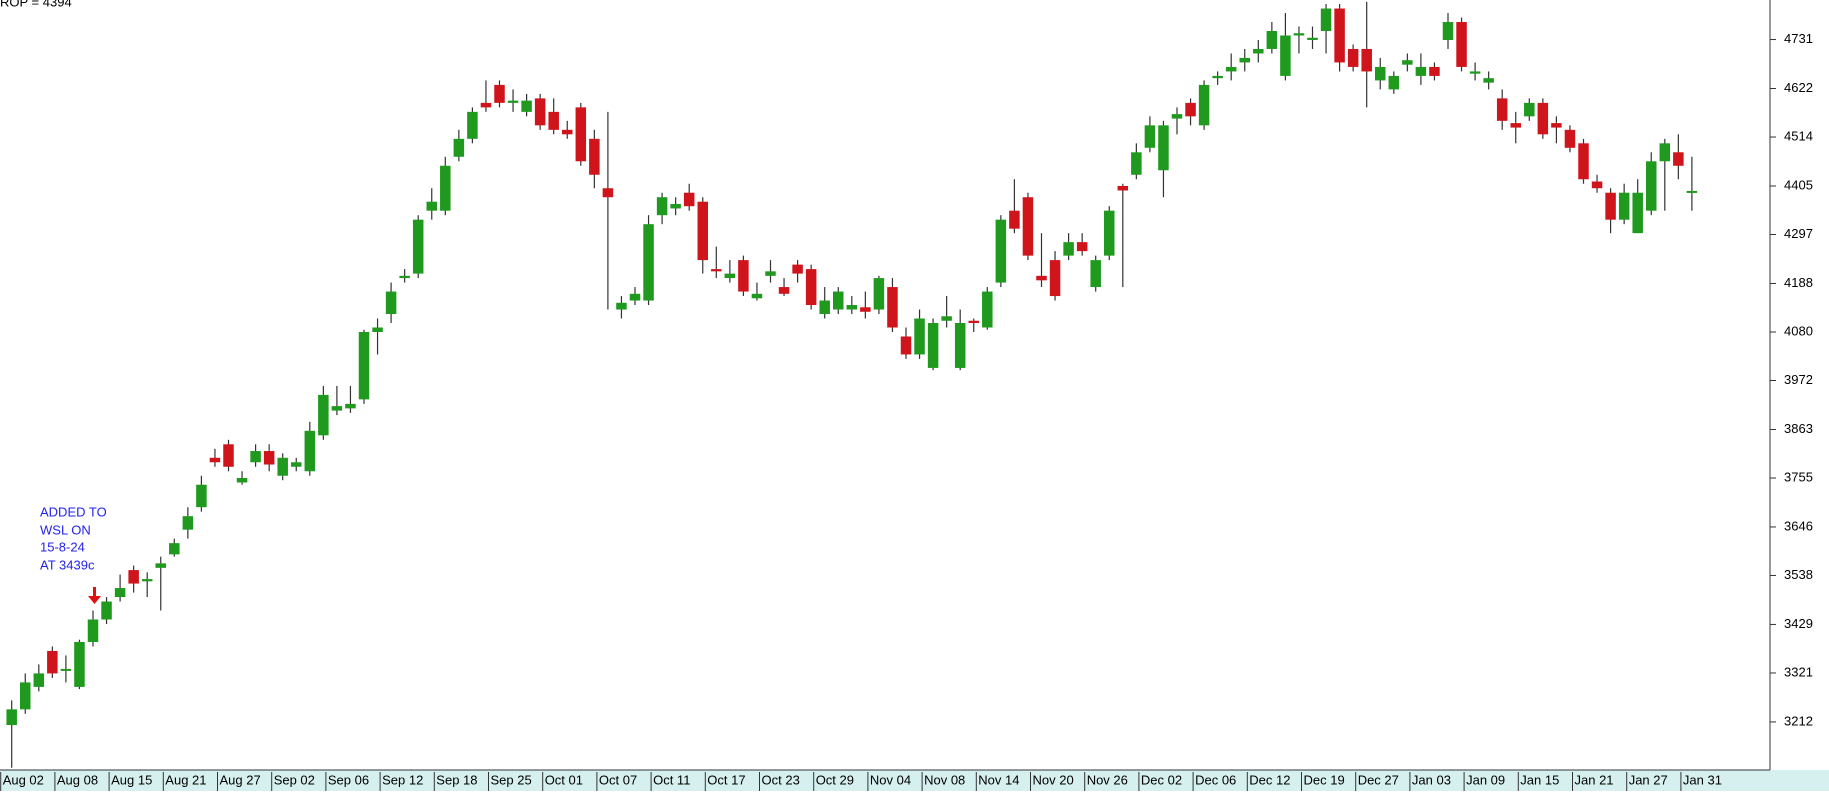 The width and height of the screenshot is (1829, 796). What do you see at coordinates (402, 779) in the screenshot?
I see `x-tick-label: Sep 12` at bounding box center [402, 779].